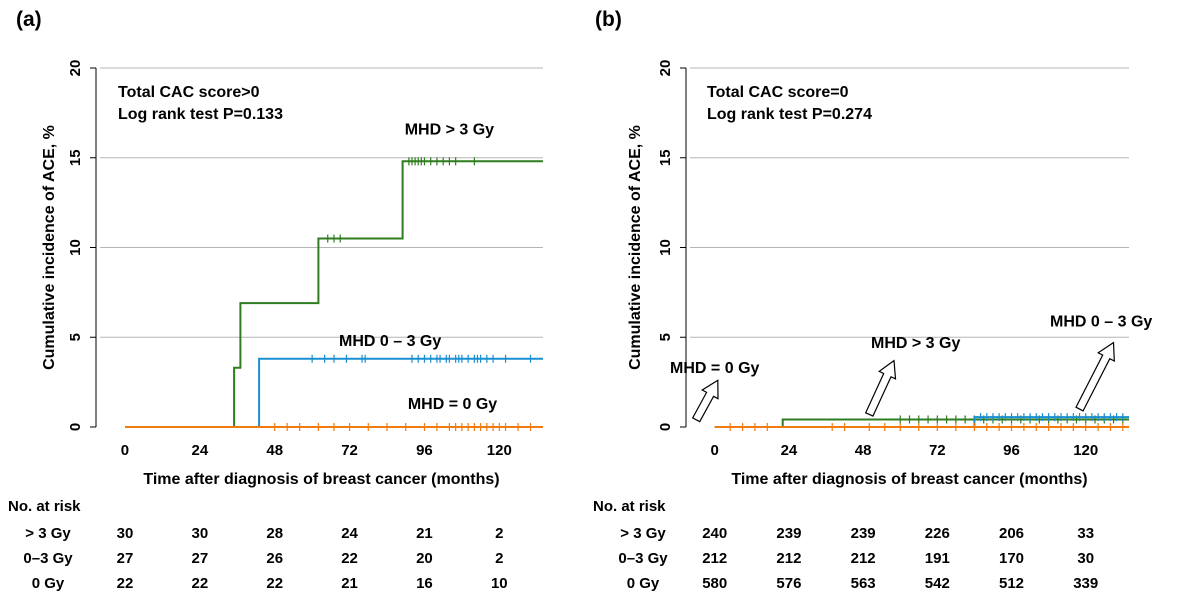 This screenshot has height=598, width=1181. What do you see at coordinates (937, 558) in the screenshot?
I see `risk-cell: 191` at bounding box center [937, 558].